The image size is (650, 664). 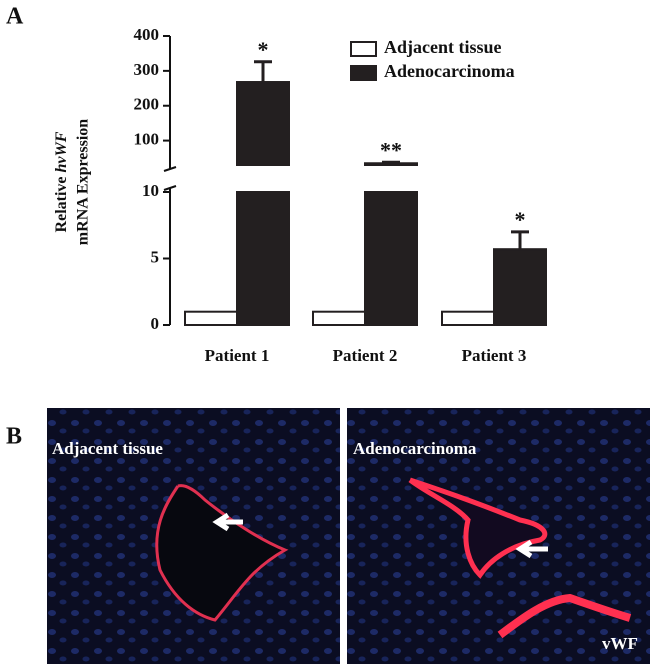 I want to click on y-tick-label: 10, so click(x=150, y=190).